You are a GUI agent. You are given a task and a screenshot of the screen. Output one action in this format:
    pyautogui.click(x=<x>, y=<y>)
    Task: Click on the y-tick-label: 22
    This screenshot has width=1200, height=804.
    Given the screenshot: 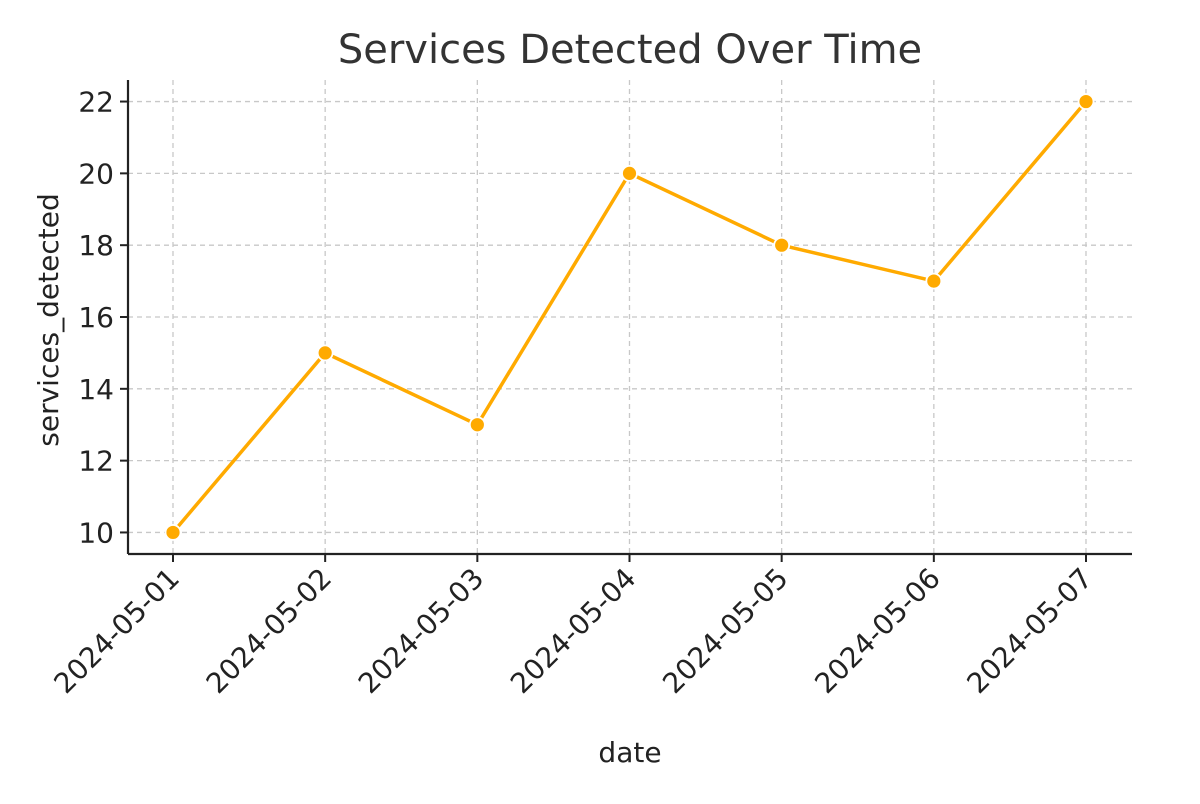 What is the action you would take?
    pyautogui.click(x=96, y=102)
    